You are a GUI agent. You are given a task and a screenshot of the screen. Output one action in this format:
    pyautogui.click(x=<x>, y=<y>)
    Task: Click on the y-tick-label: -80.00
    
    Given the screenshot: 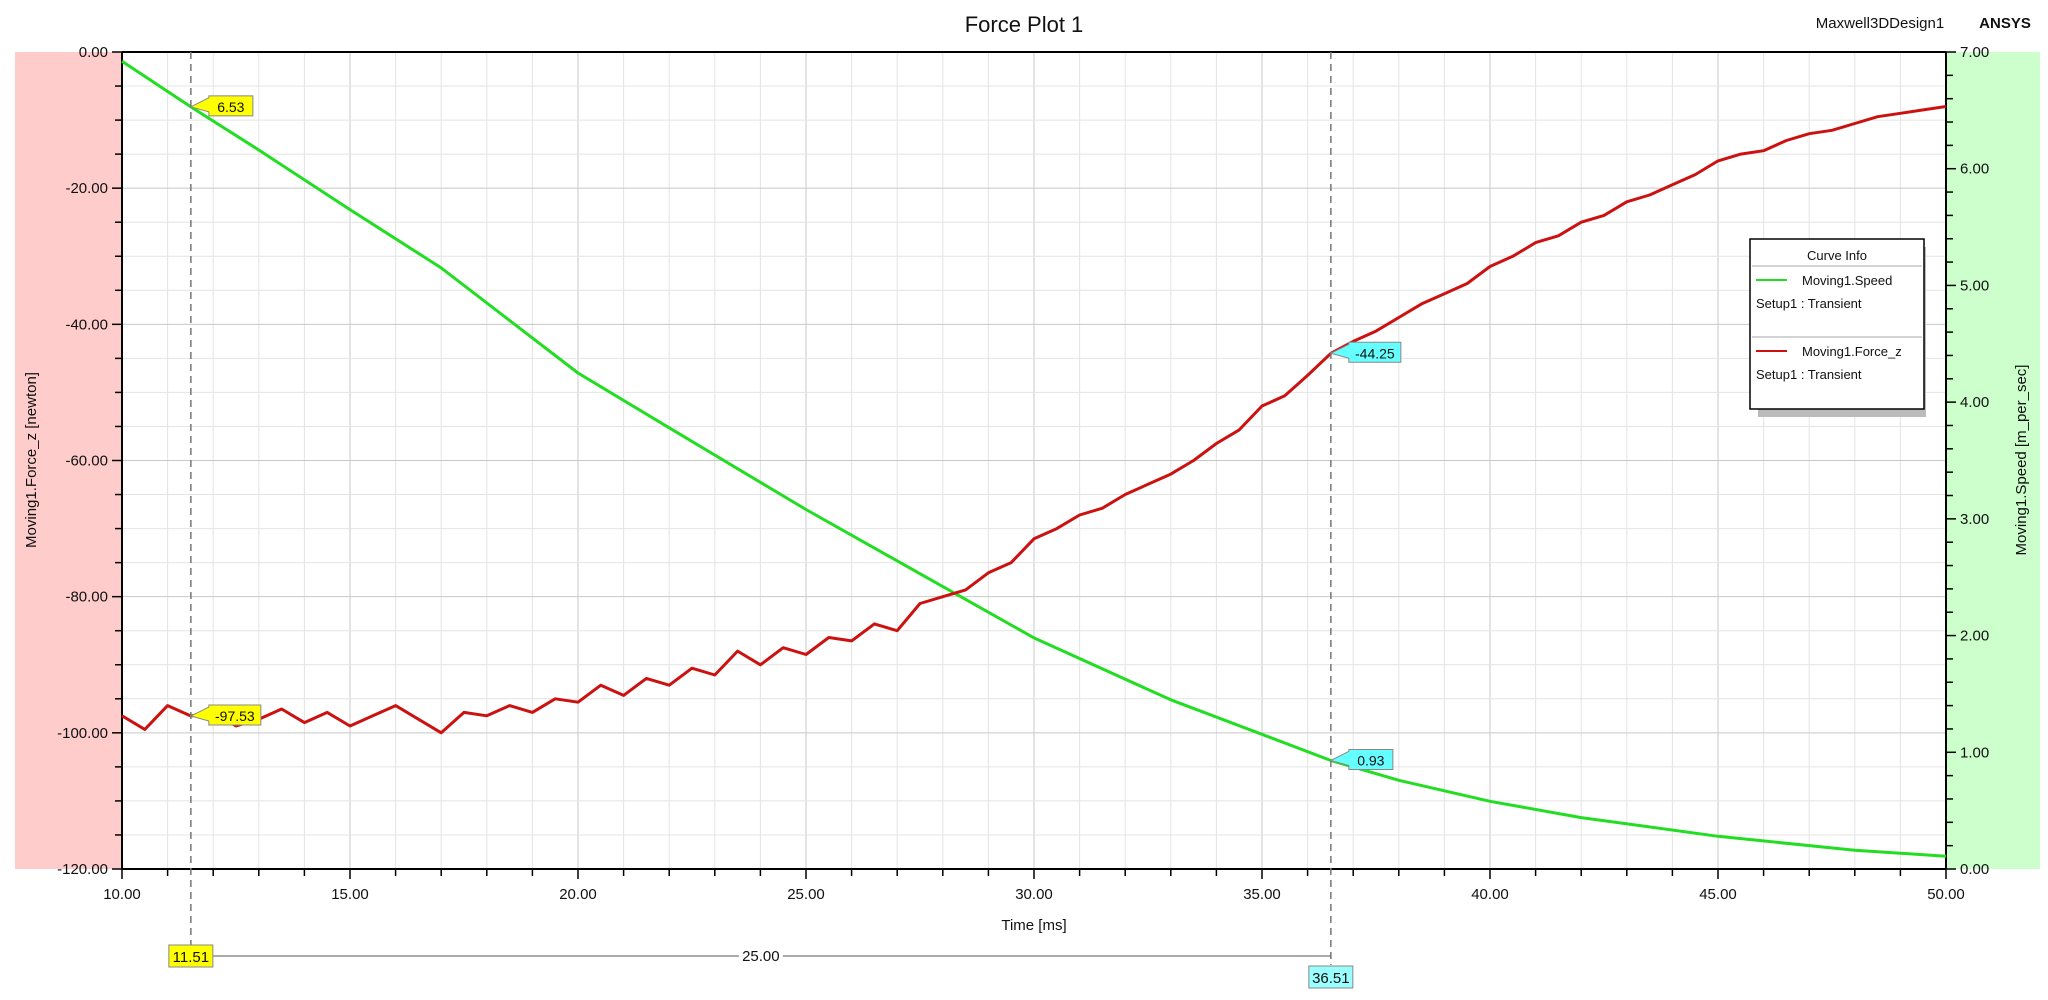 What is the action you would take?
    pyautogui.click(x=86, y=597)
    